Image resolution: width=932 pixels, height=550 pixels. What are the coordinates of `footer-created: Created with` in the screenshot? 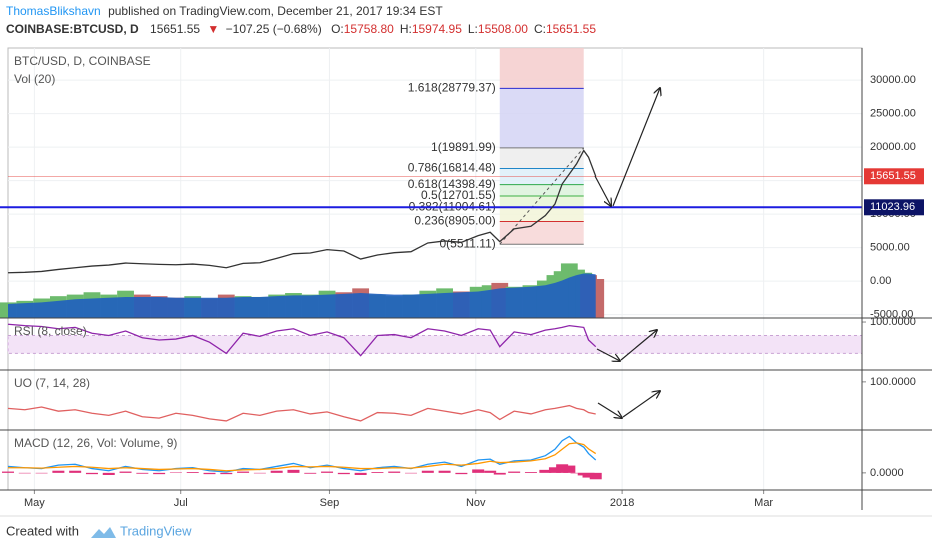 It's located at (42, 530).